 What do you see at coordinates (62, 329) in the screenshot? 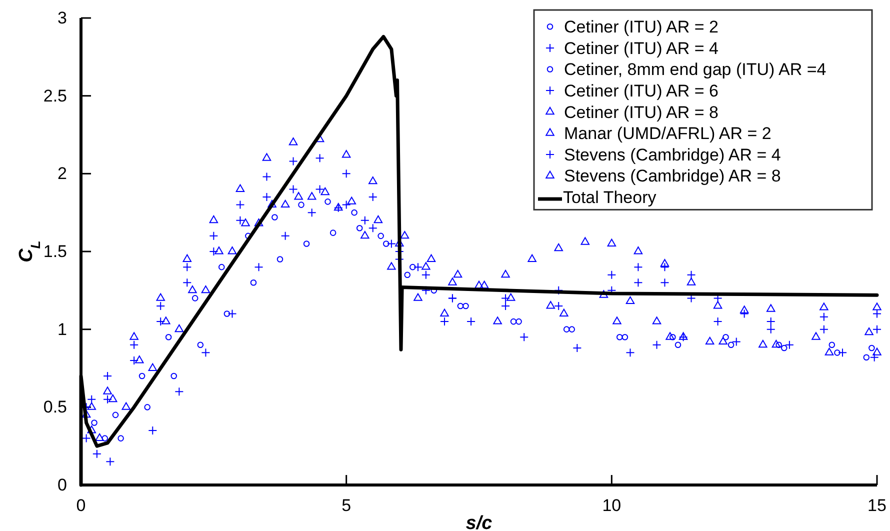
I see `y-tick-label: 1` at bounding box center [62, 329].